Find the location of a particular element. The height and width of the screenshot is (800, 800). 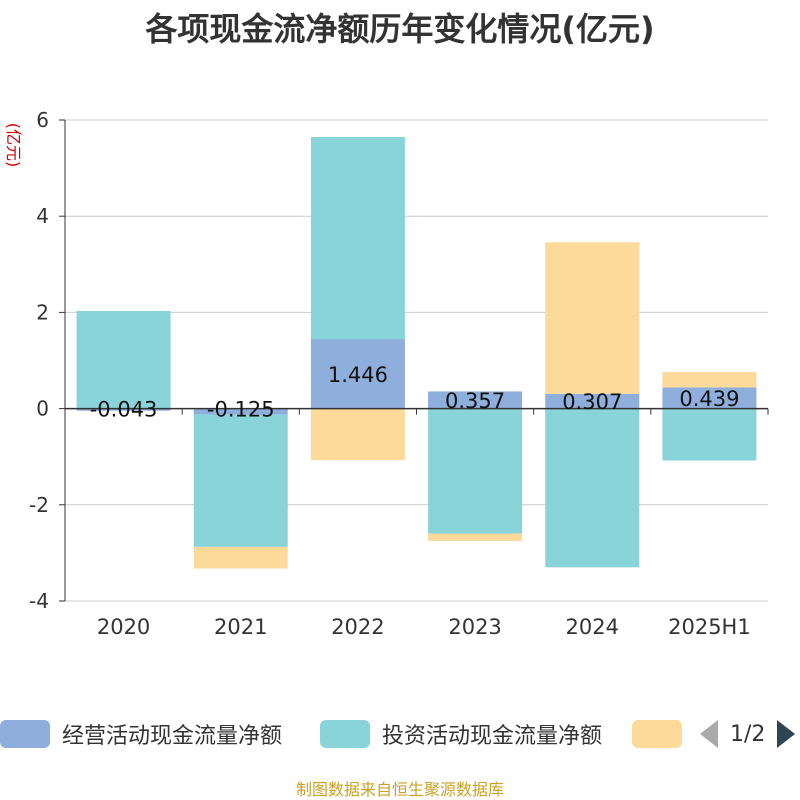

data-source-note: 制图数据来自恒生聚源数据库 is located at coordinates (399, 789).